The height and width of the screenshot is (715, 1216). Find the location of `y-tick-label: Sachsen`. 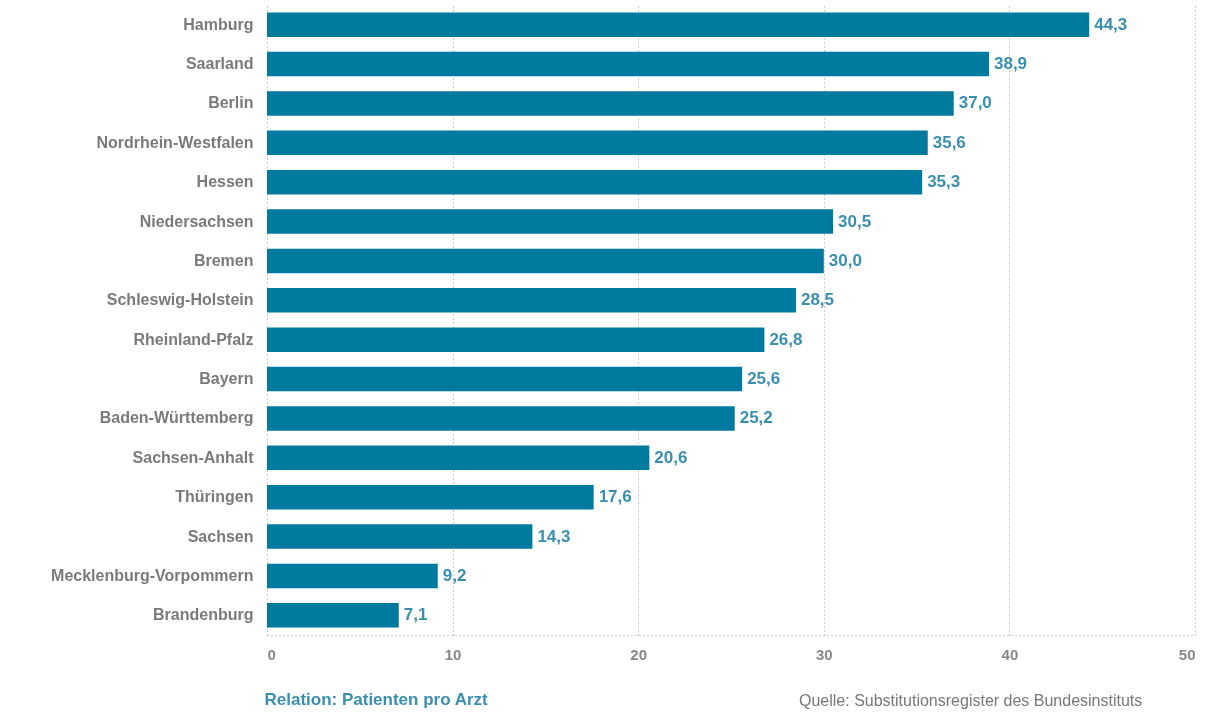

y-tick-label: Sachsen is located at coordinates (220, 536).